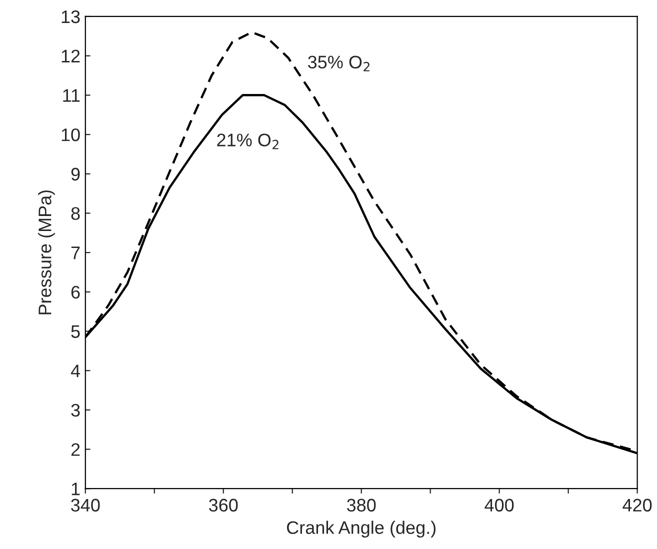  I want to click on x-tick-label: 360, so click(223, 505).